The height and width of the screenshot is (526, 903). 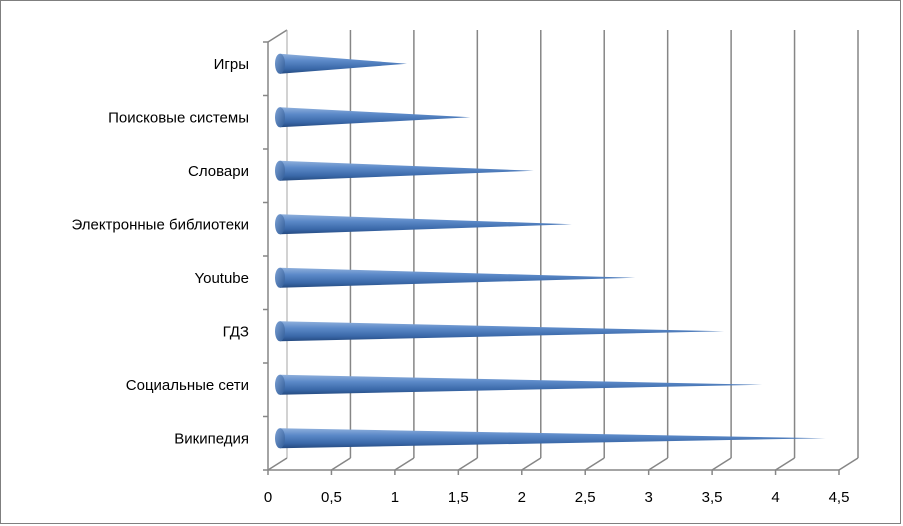 I want to click on category-label: Электронные библиотеки, so click(x=160, y=224).